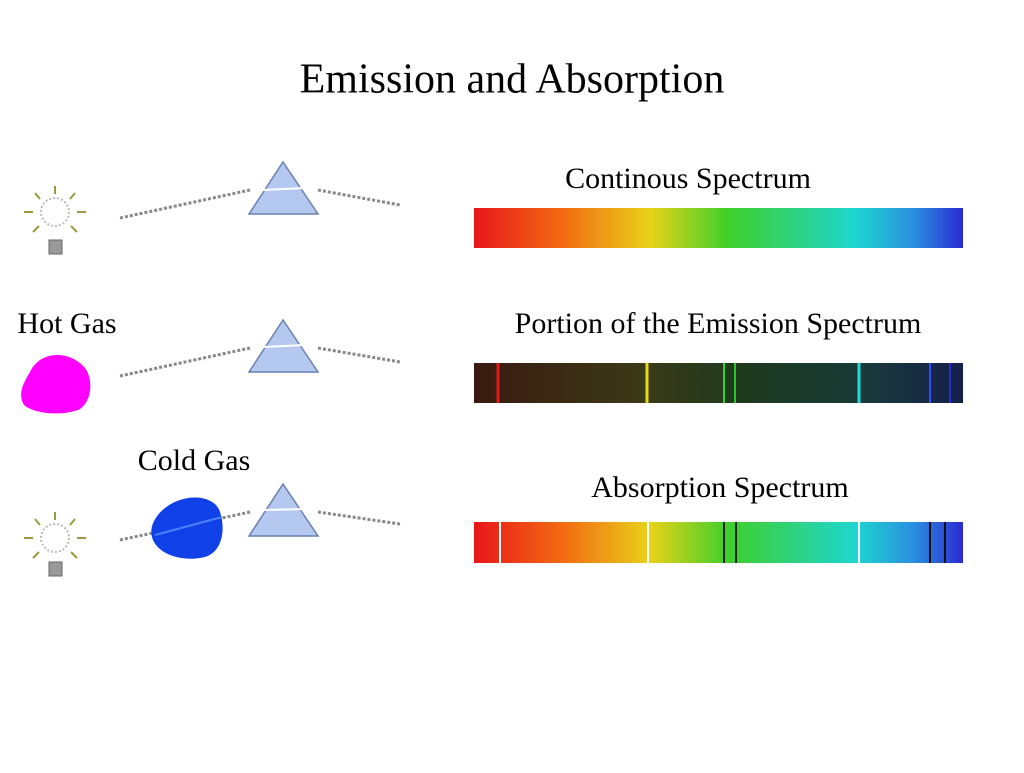 This screenshot has width=1024, height=773. What do you see at coordinates (718, 383) in the screenshot?
I see `emission-spectrum` at bounding box center [718, 383].